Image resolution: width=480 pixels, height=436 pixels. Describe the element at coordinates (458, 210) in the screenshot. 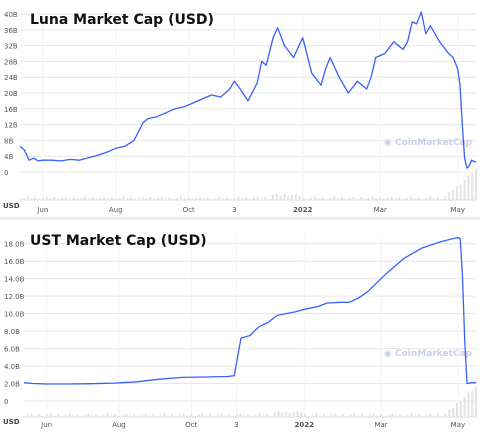

I see `x-tick-label: May` at that location.